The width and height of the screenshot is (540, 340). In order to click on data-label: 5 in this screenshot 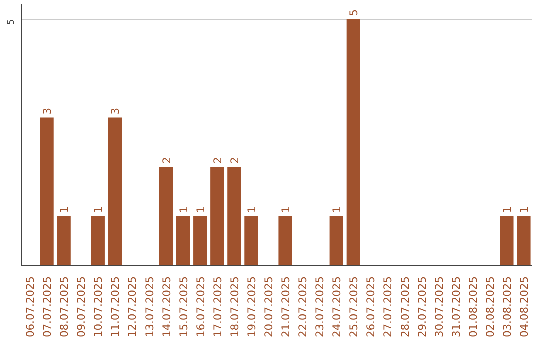, I will do `click(354, 12)`.